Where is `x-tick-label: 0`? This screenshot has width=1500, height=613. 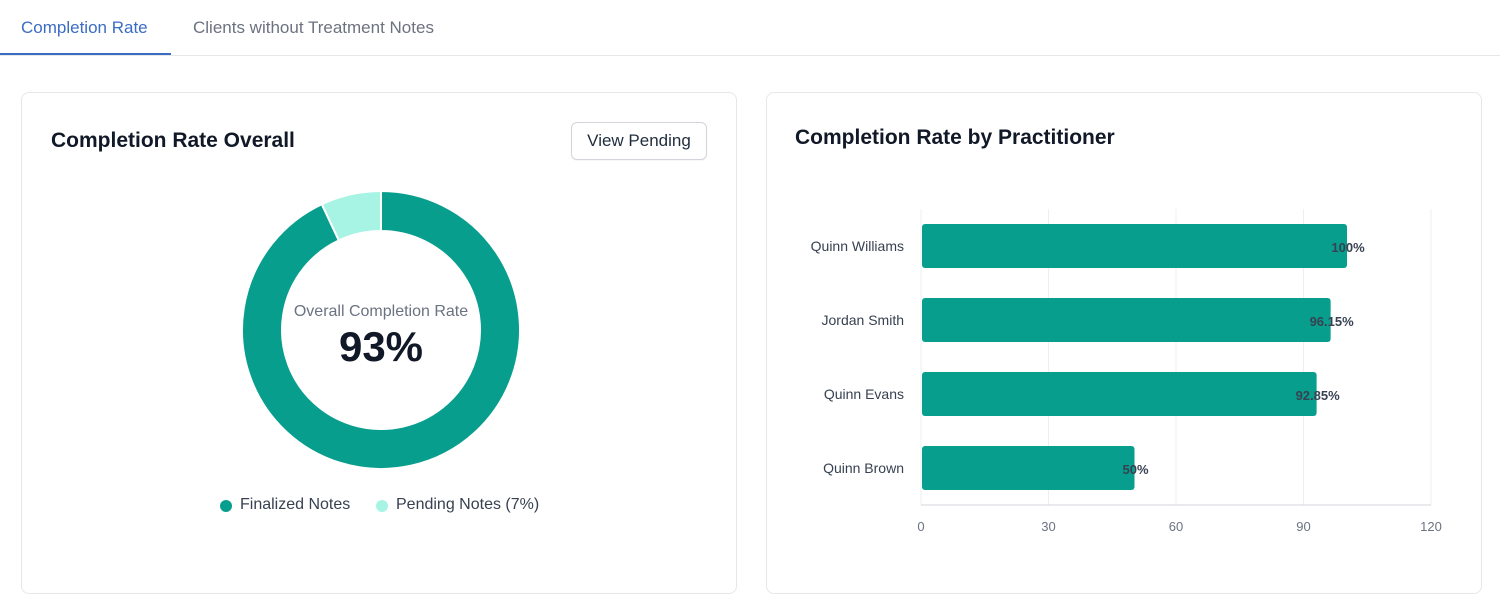
x-tick-label: 0 is located at coordinates (920, 526).